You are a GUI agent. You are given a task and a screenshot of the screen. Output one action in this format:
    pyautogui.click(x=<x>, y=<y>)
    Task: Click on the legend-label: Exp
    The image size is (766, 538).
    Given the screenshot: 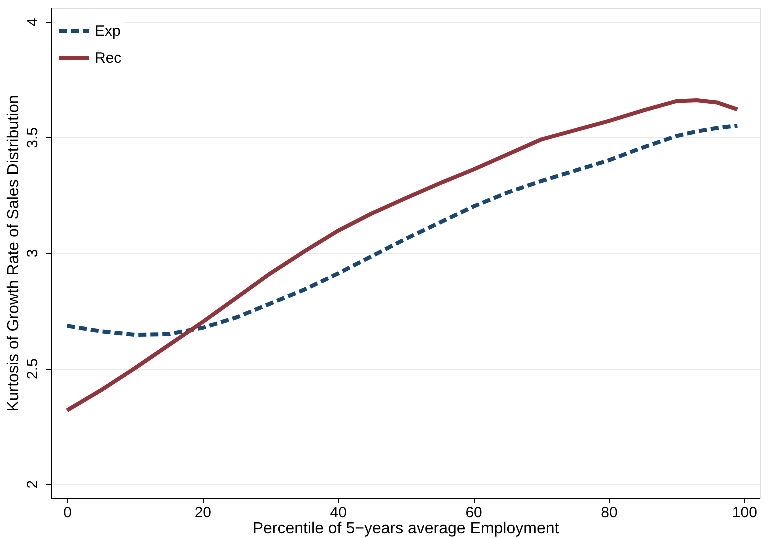 What is the action you would take?
    pyautogui.click(x=108, y=31)
    